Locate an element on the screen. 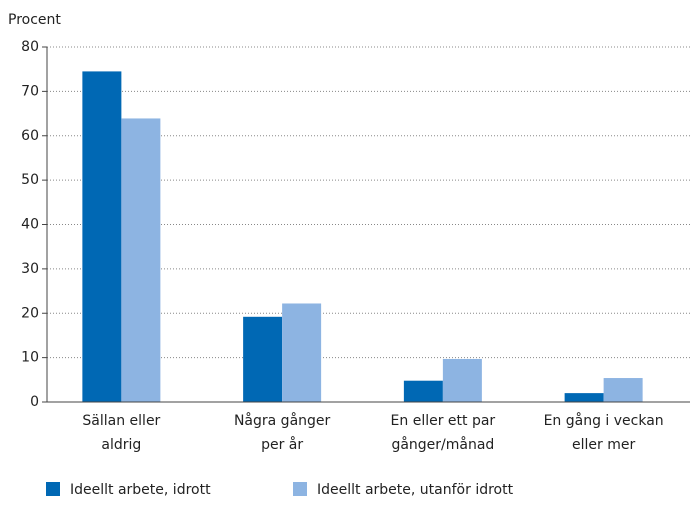 Image resolution: width=694 pixels, height=506 pixels. y-axis-label: Procent is located at coordinates (34, 20).